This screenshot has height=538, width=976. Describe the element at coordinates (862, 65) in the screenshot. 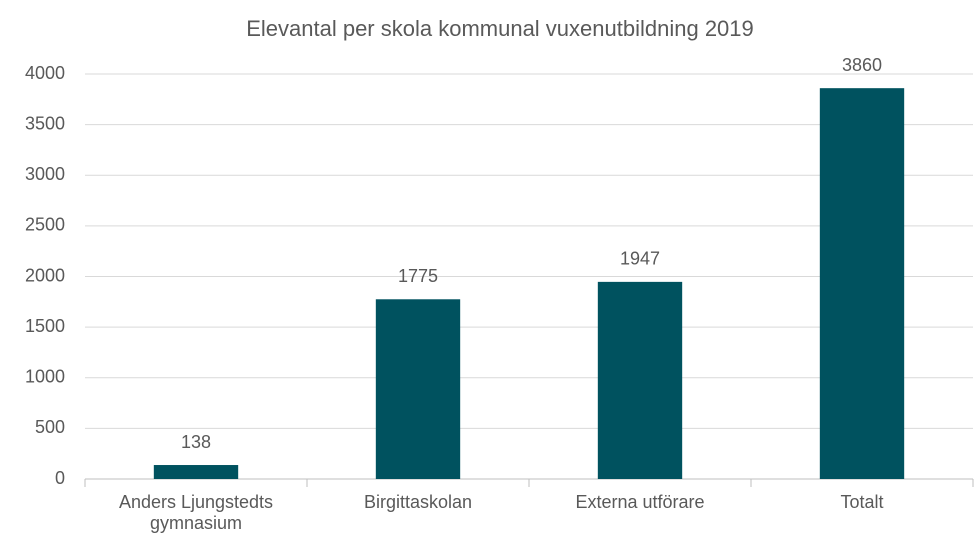

I see `data-label: 3860` at that location.